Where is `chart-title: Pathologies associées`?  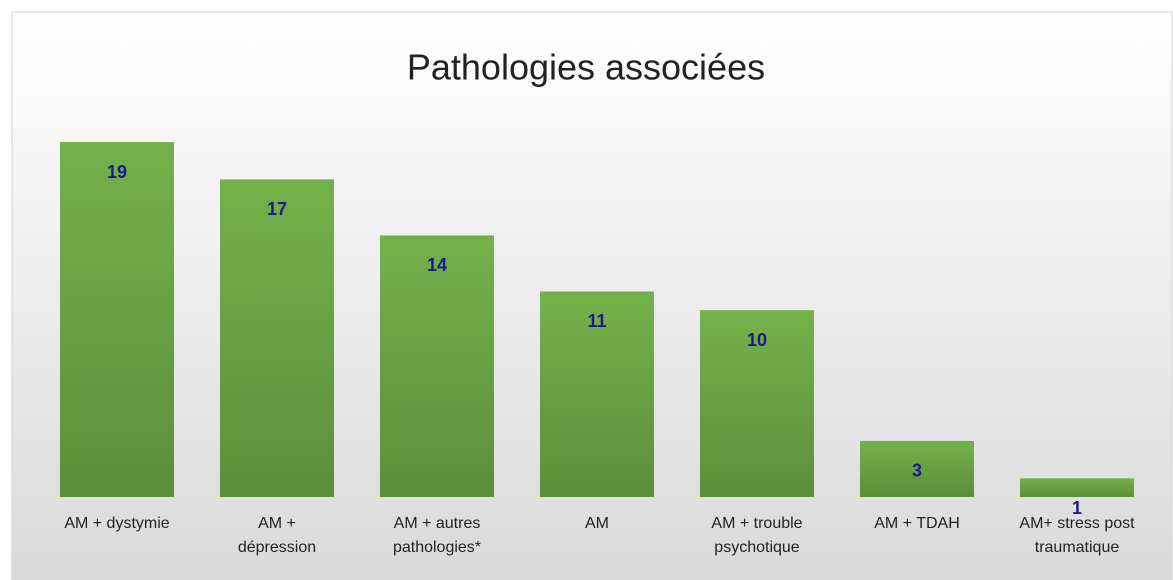 chart-title: Pathologies associées is located at coordinates (586, 67).